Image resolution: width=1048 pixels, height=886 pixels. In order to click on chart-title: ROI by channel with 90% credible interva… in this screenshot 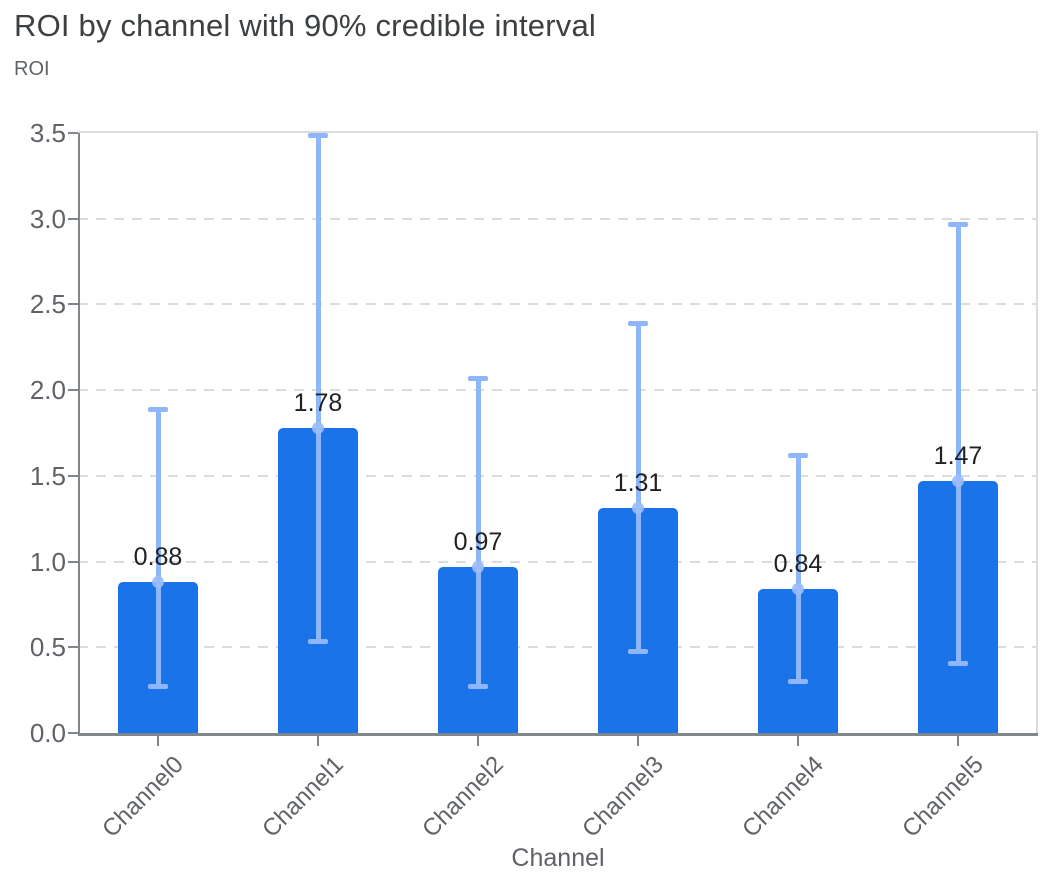, I will do `click(305, 25)`.